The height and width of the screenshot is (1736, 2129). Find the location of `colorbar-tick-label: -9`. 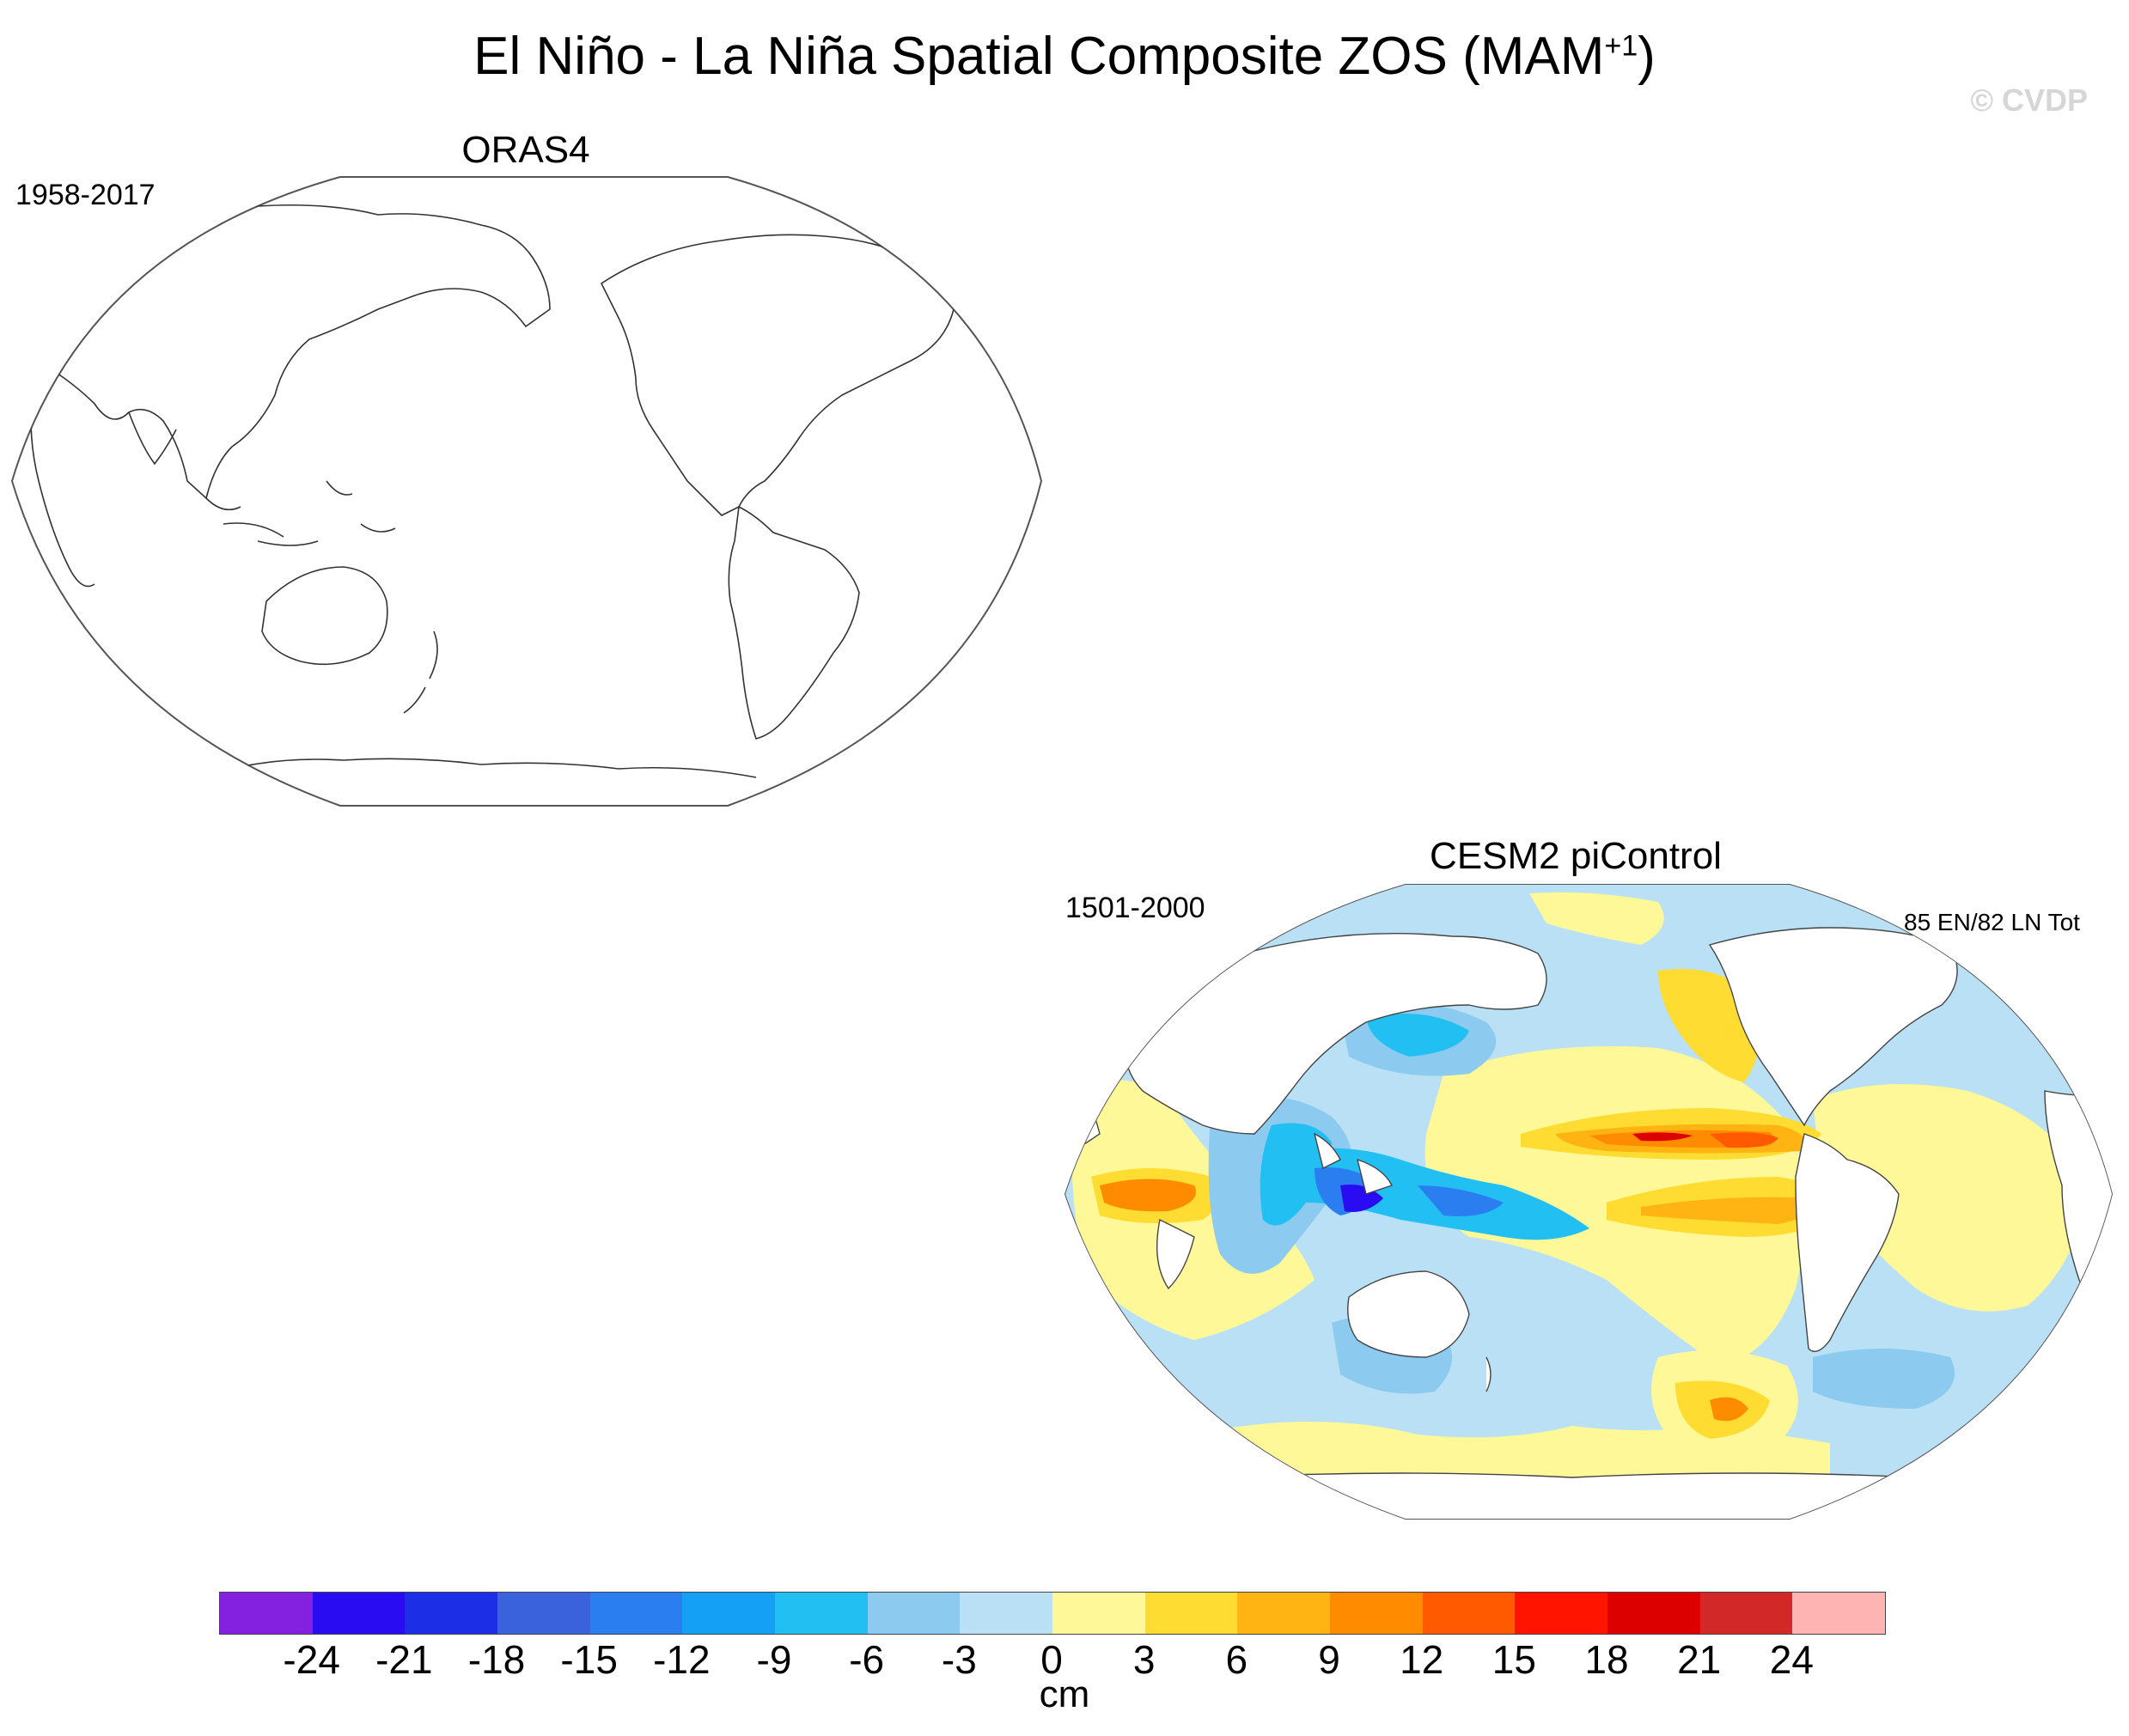

colorbar-tick-label: -9 is located at coordinates (774, 1659).